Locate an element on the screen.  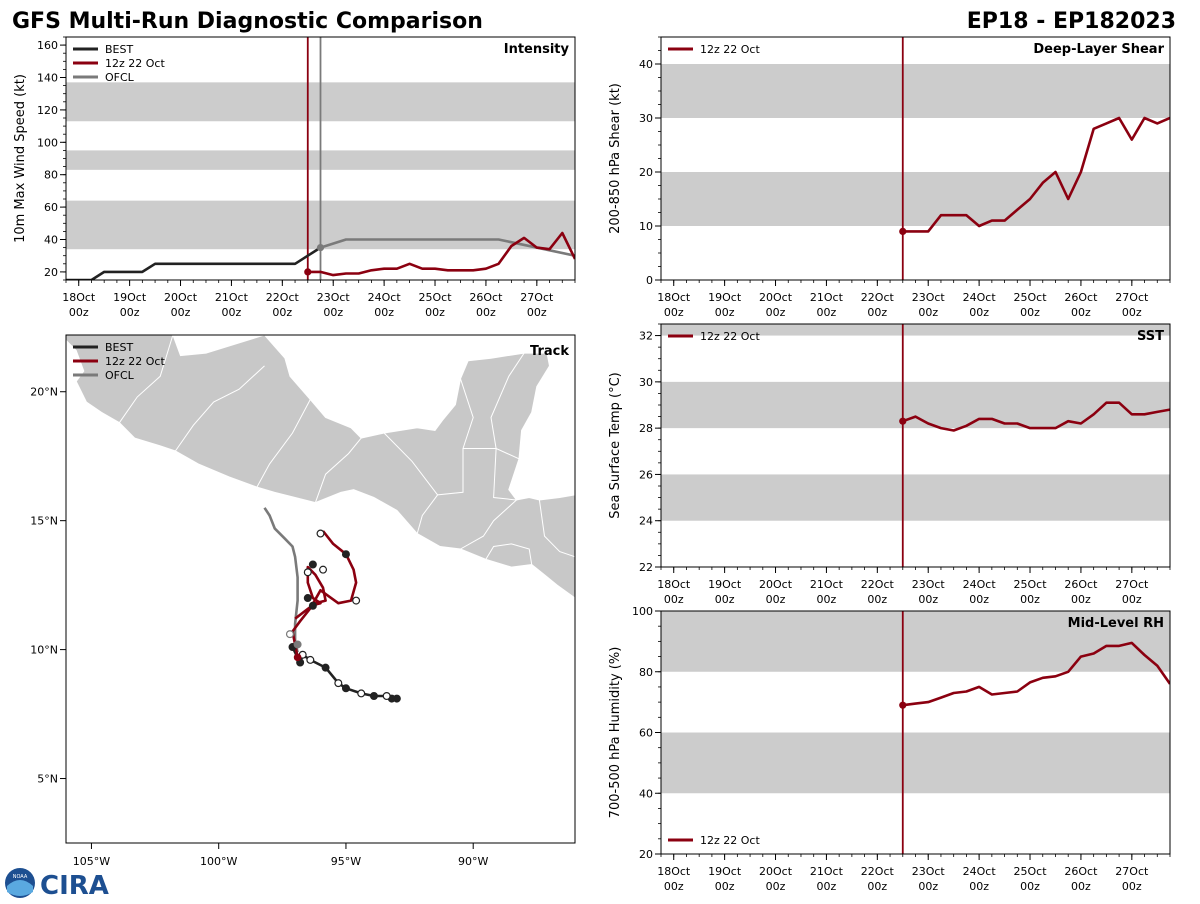
panel-title: Intensity is located at coordinates (537, 49).